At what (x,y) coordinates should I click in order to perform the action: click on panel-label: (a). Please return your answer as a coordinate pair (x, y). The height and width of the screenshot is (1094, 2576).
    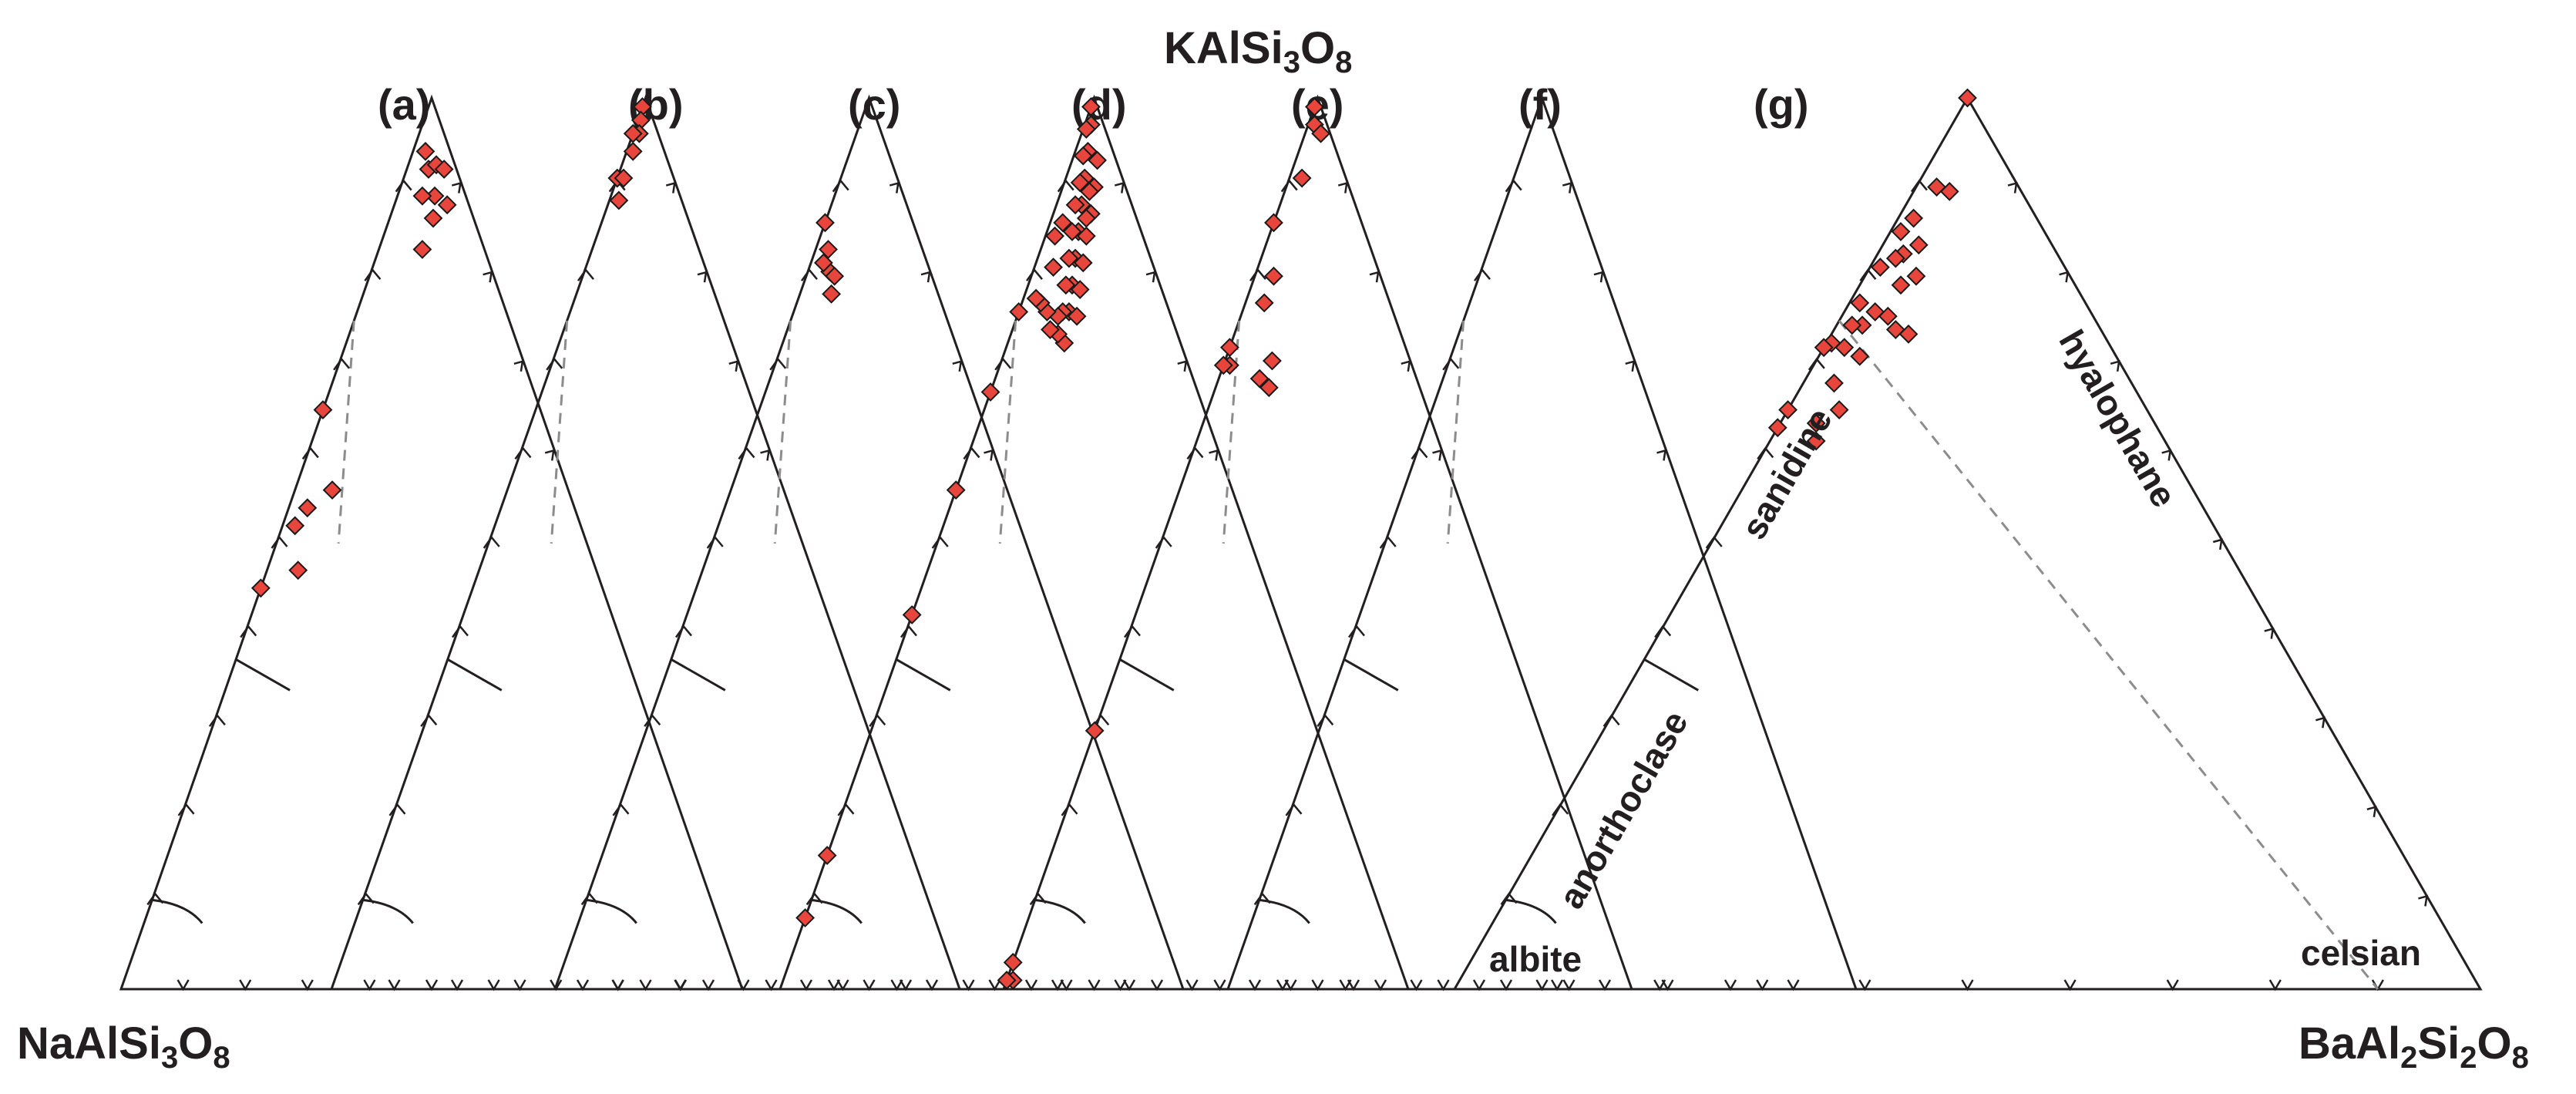
    Looking at the image, I should click on (404, 104).